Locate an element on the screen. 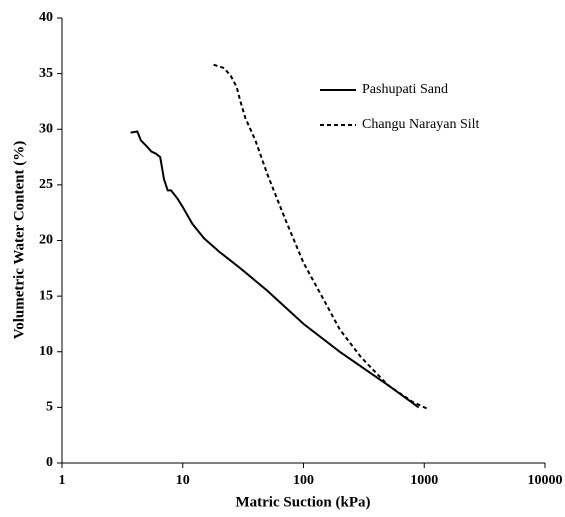 This screenshot has height=517, width=565. x-tick-label: 10 is located at coordinates (183, 480).